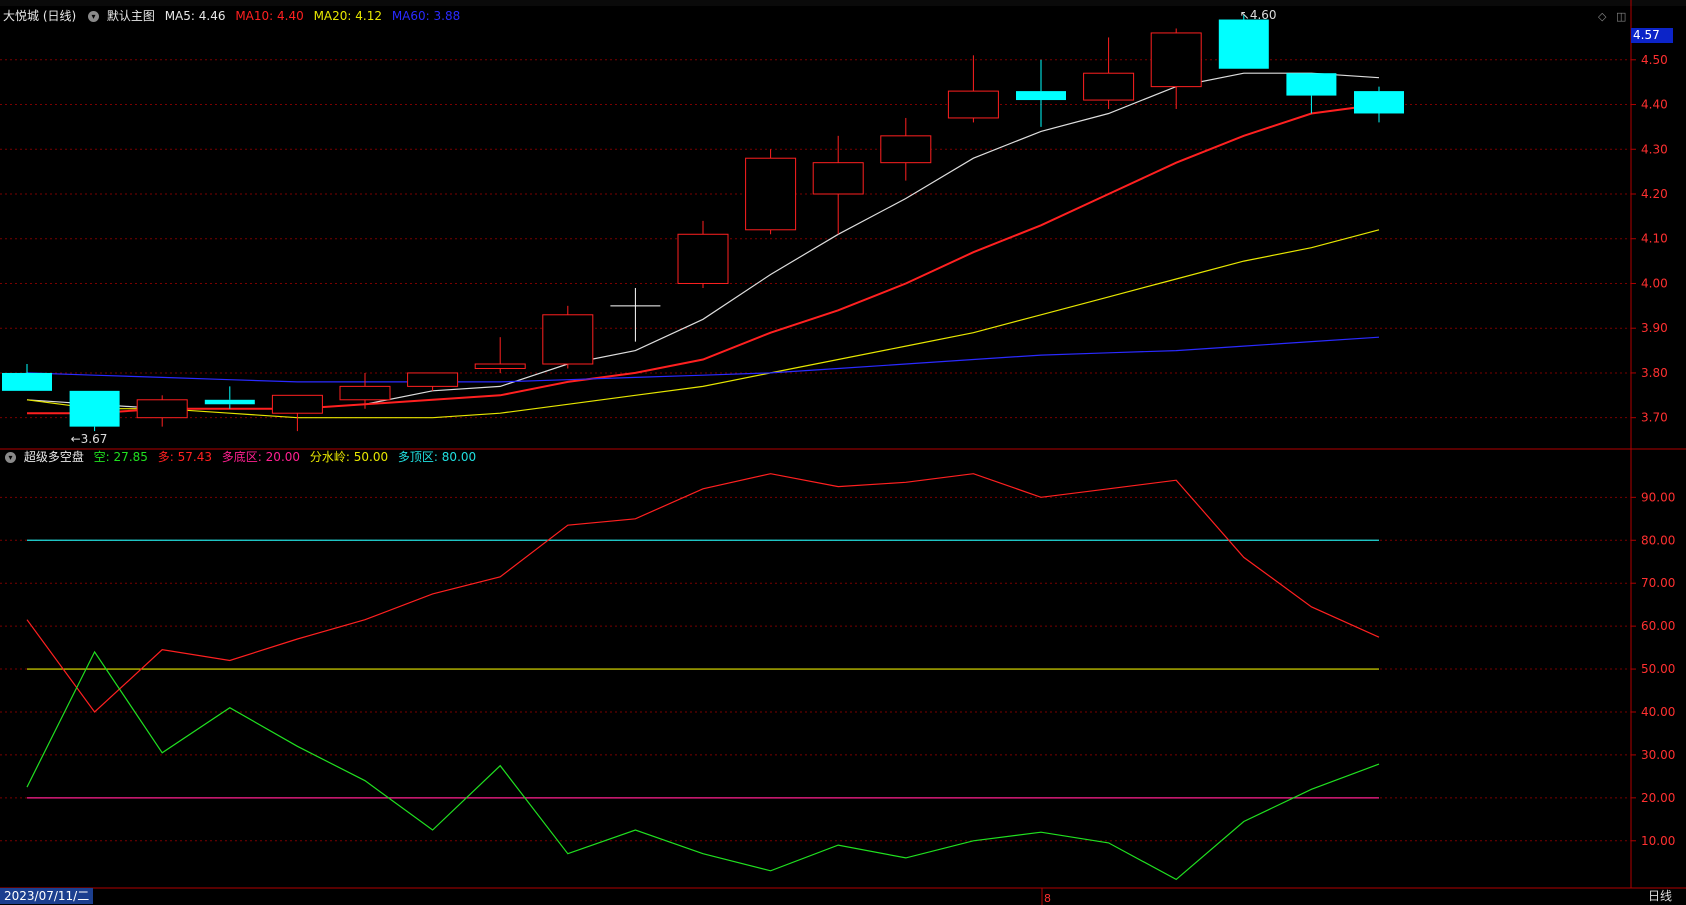 This screenshot has width=1686, height=905. I want to click on ma20-legend: MA20: 4.12, so click(347, 16).